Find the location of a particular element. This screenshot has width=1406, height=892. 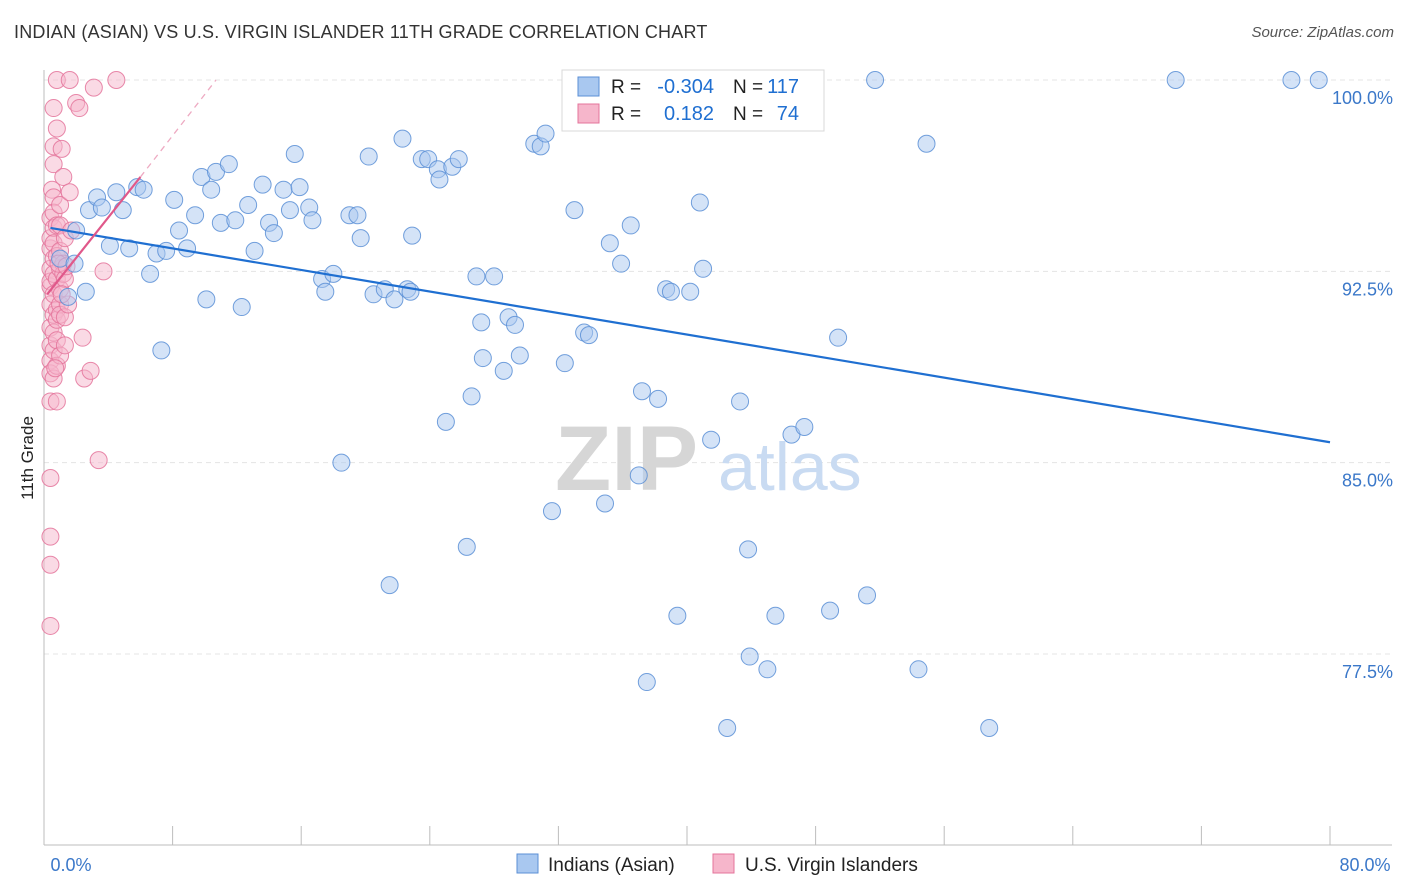

y-tick-label: 85.0% is located at coordinates (1367, 481).